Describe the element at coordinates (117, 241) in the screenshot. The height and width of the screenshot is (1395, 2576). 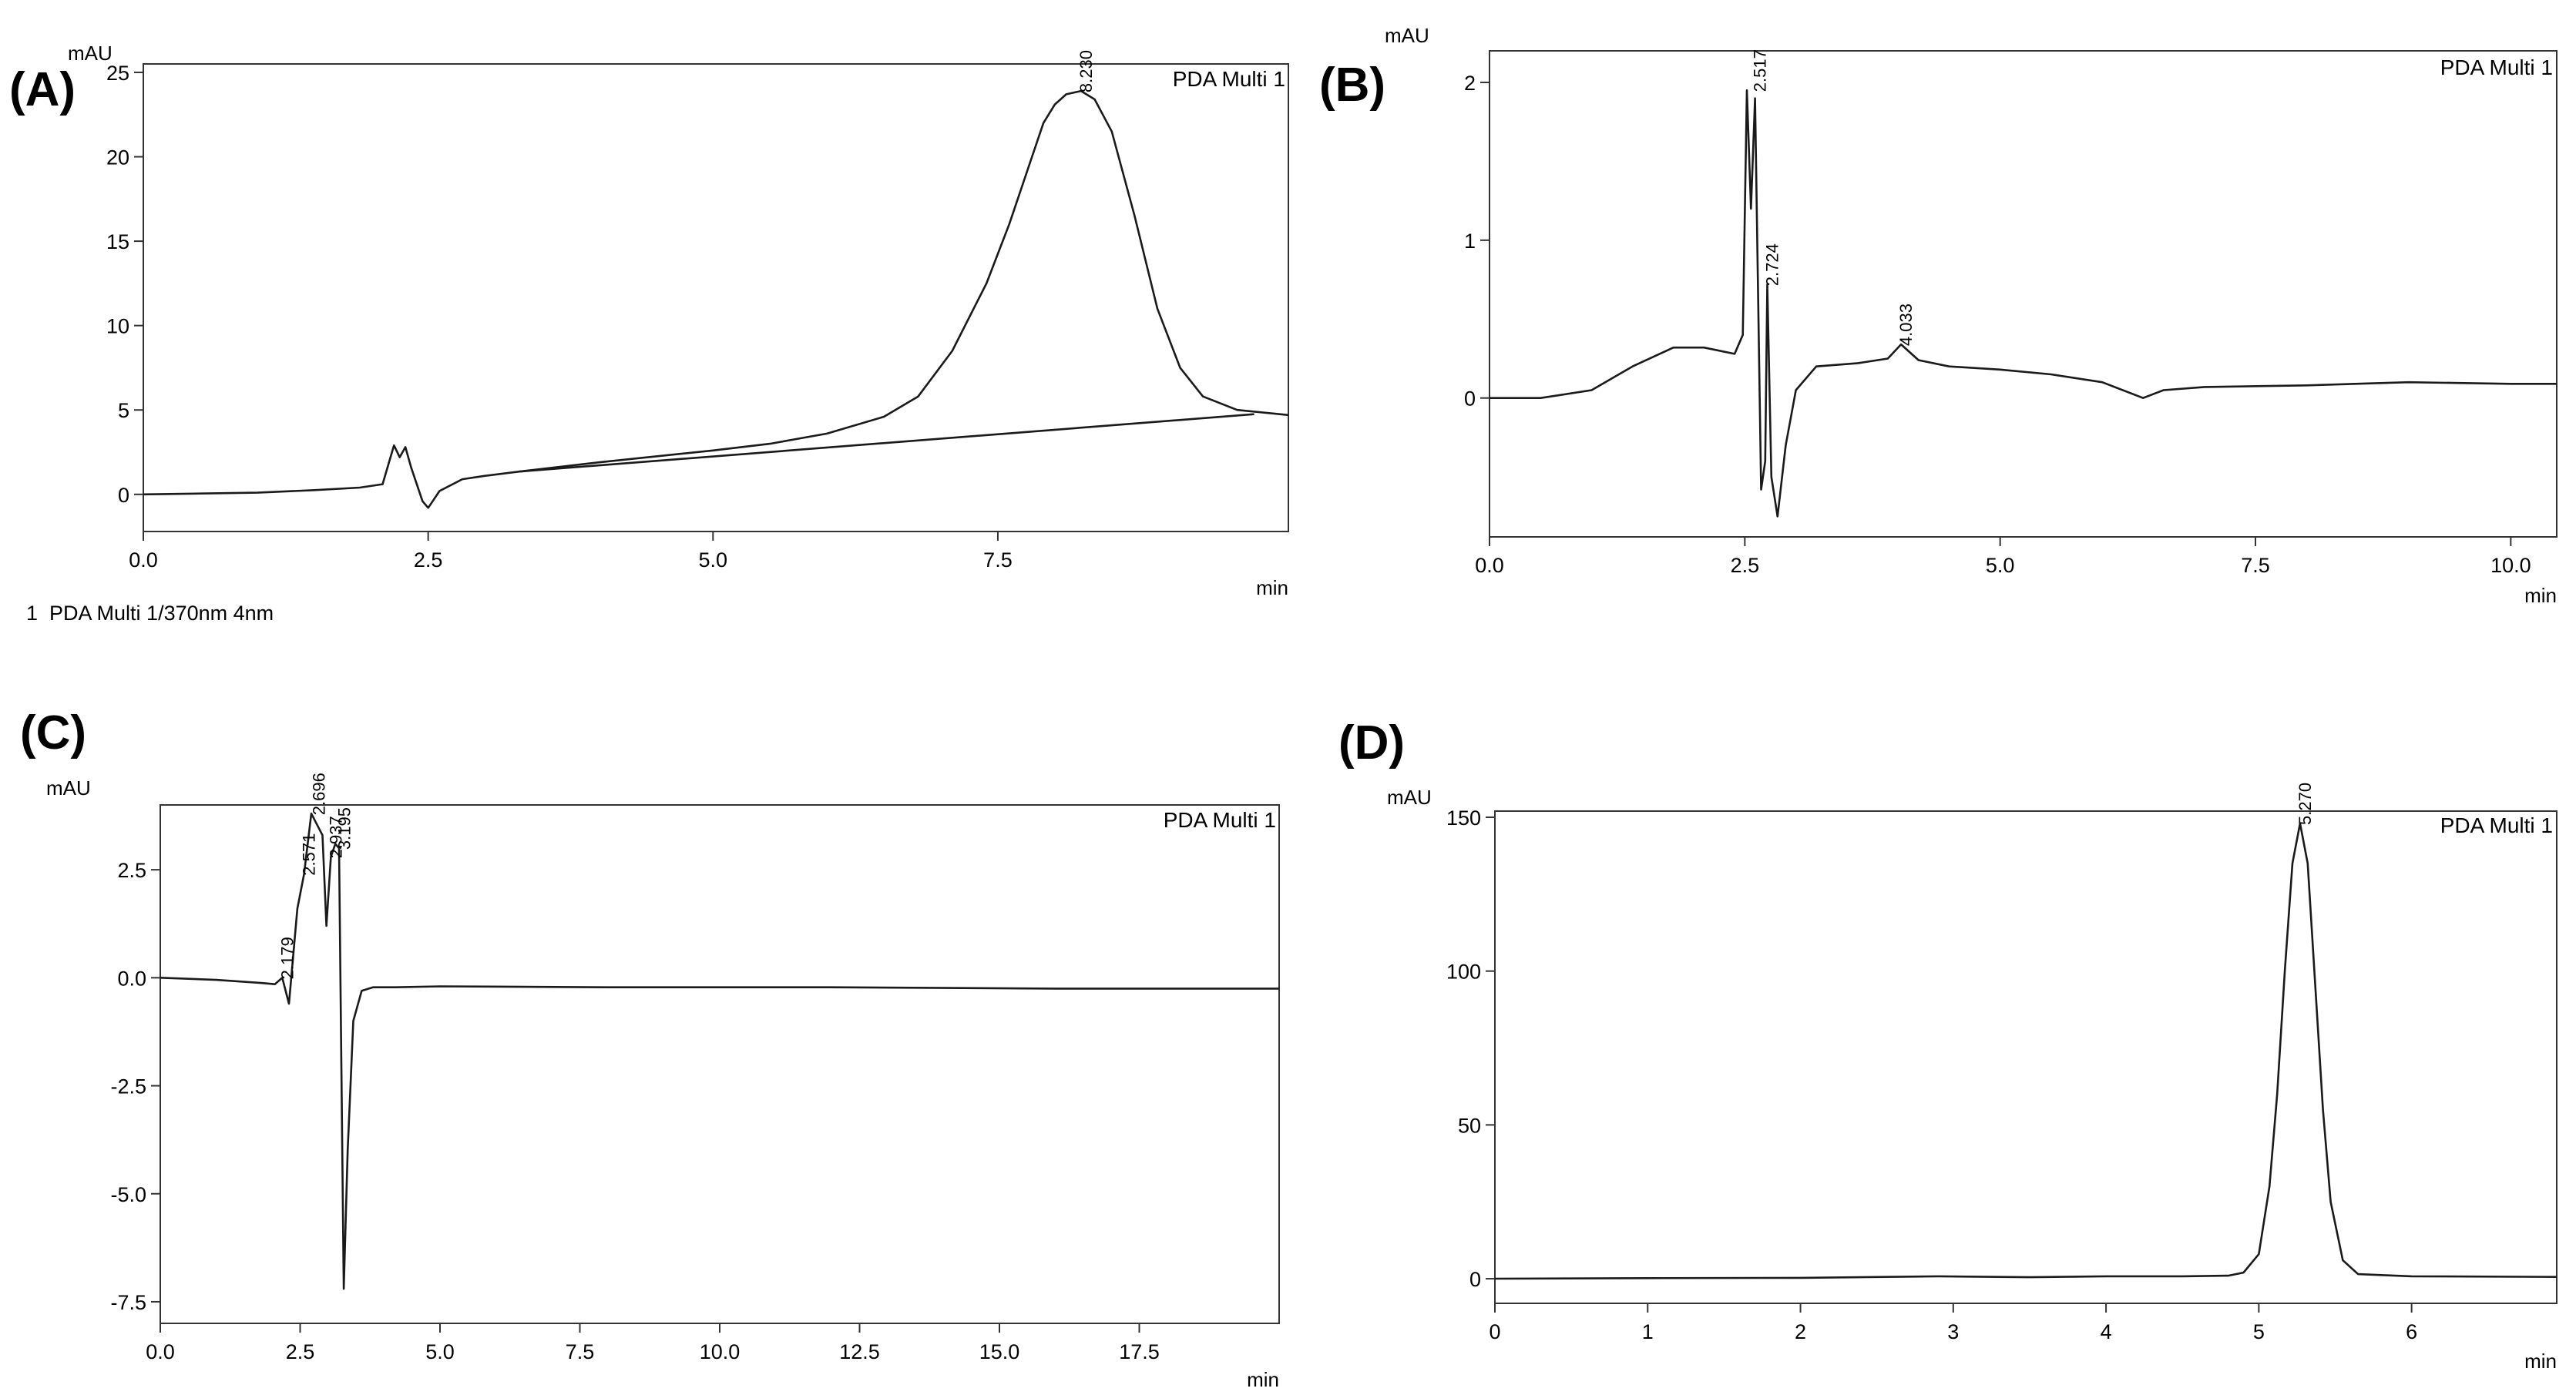
I see `panel-a-y-tick-label: 15` at that location.